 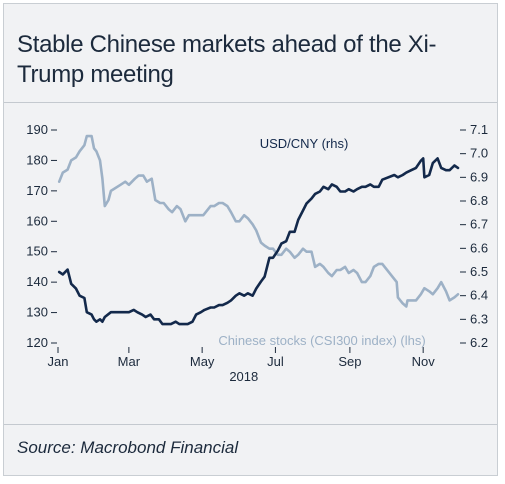 What do you see at coordinates (479, 318) in the screenshot?
I see `right-tick-label: 6.3` at bounding box center [479, 318].